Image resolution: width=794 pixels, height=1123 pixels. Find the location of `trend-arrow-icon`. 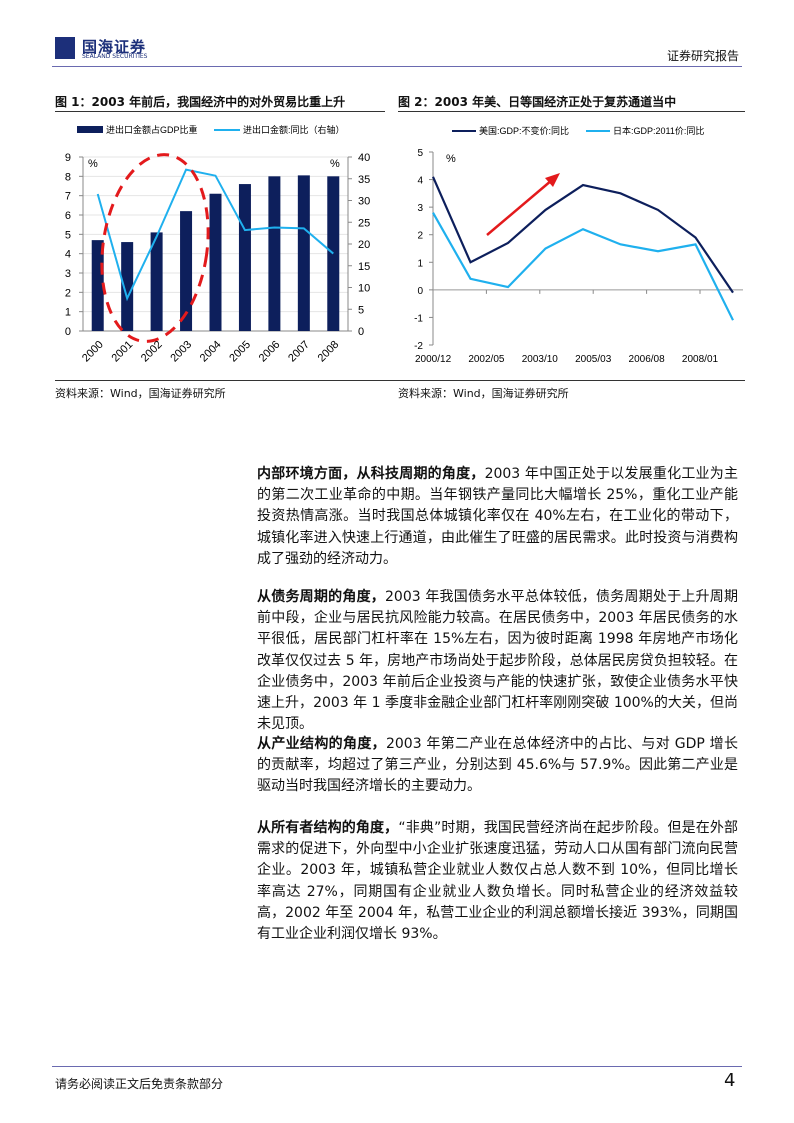

trend-arrow-icon is located at coordinates (519, 207).